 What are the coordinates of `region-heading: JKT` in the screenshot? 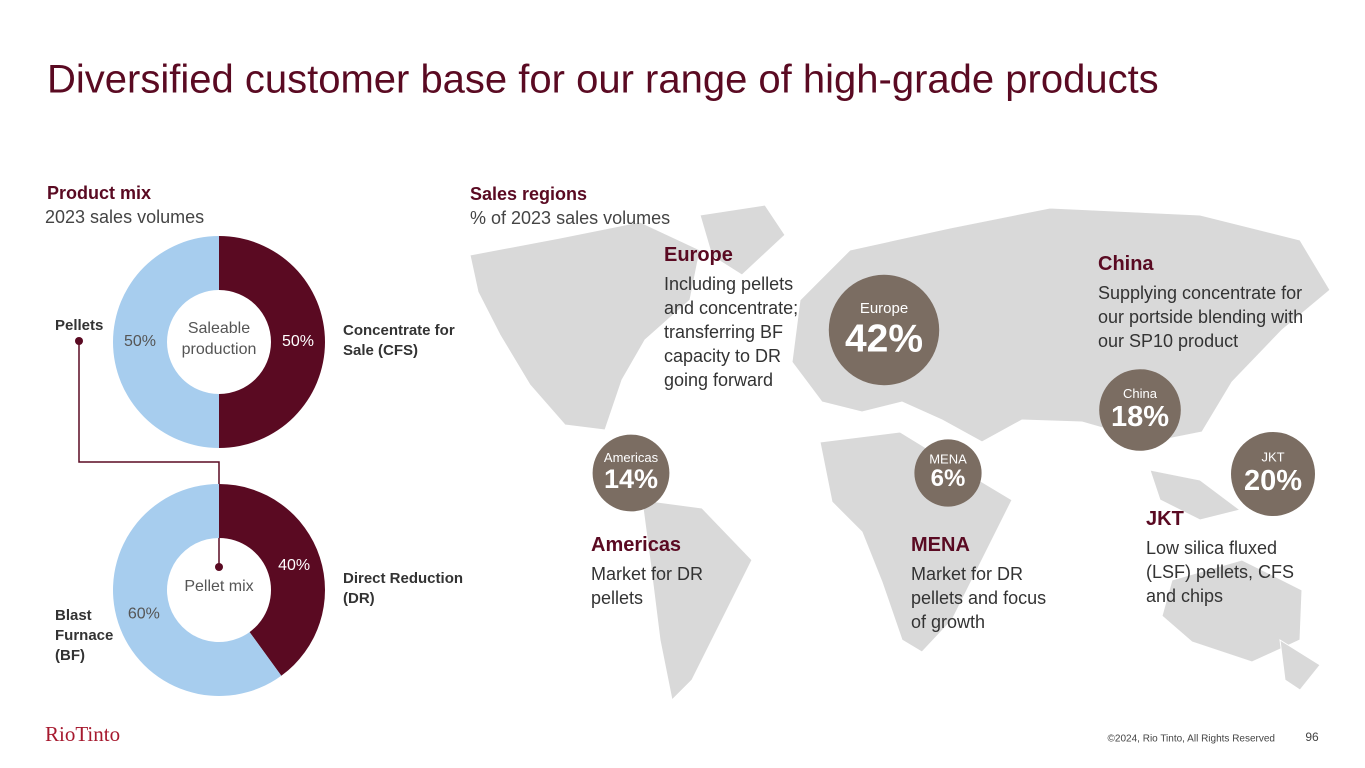 It's located at (1165, 519).